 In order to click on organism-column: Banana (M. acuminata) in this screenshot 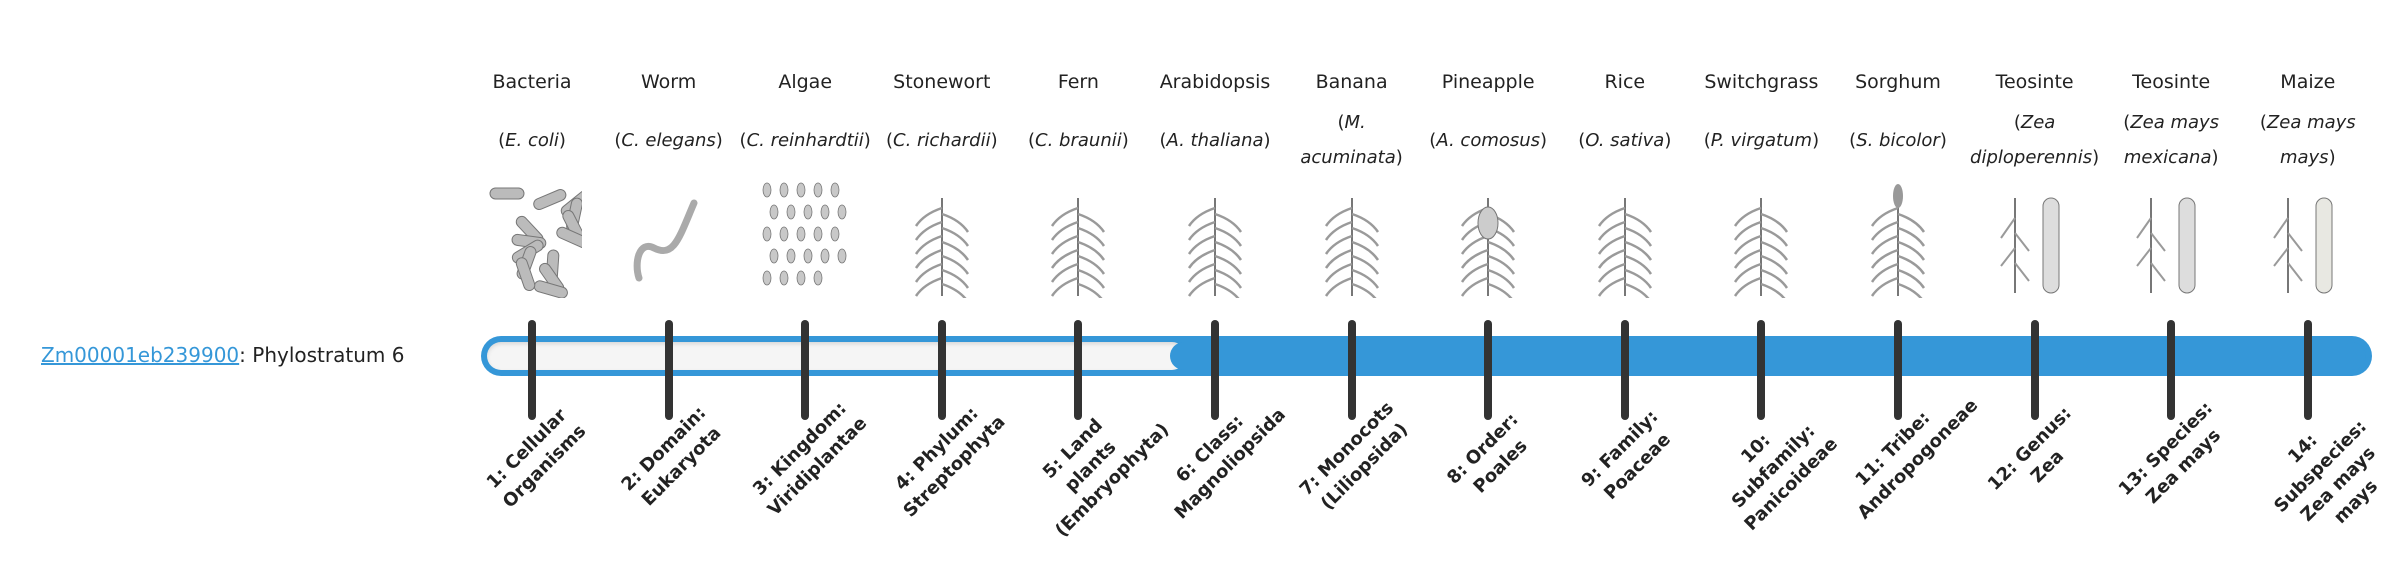, I will do `click(1352, 180)`.